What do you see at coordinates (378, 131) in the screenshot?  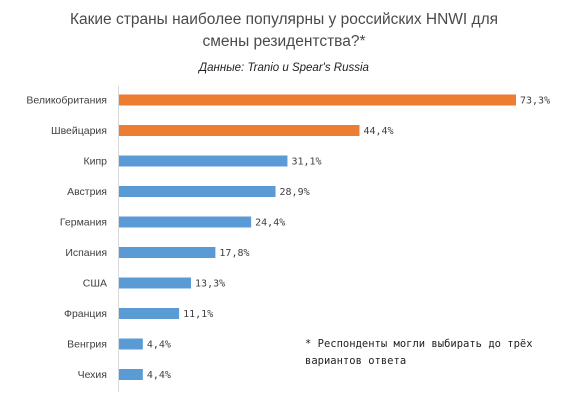 I see `value-label: 44,4%` at bounding box center [378, 131].